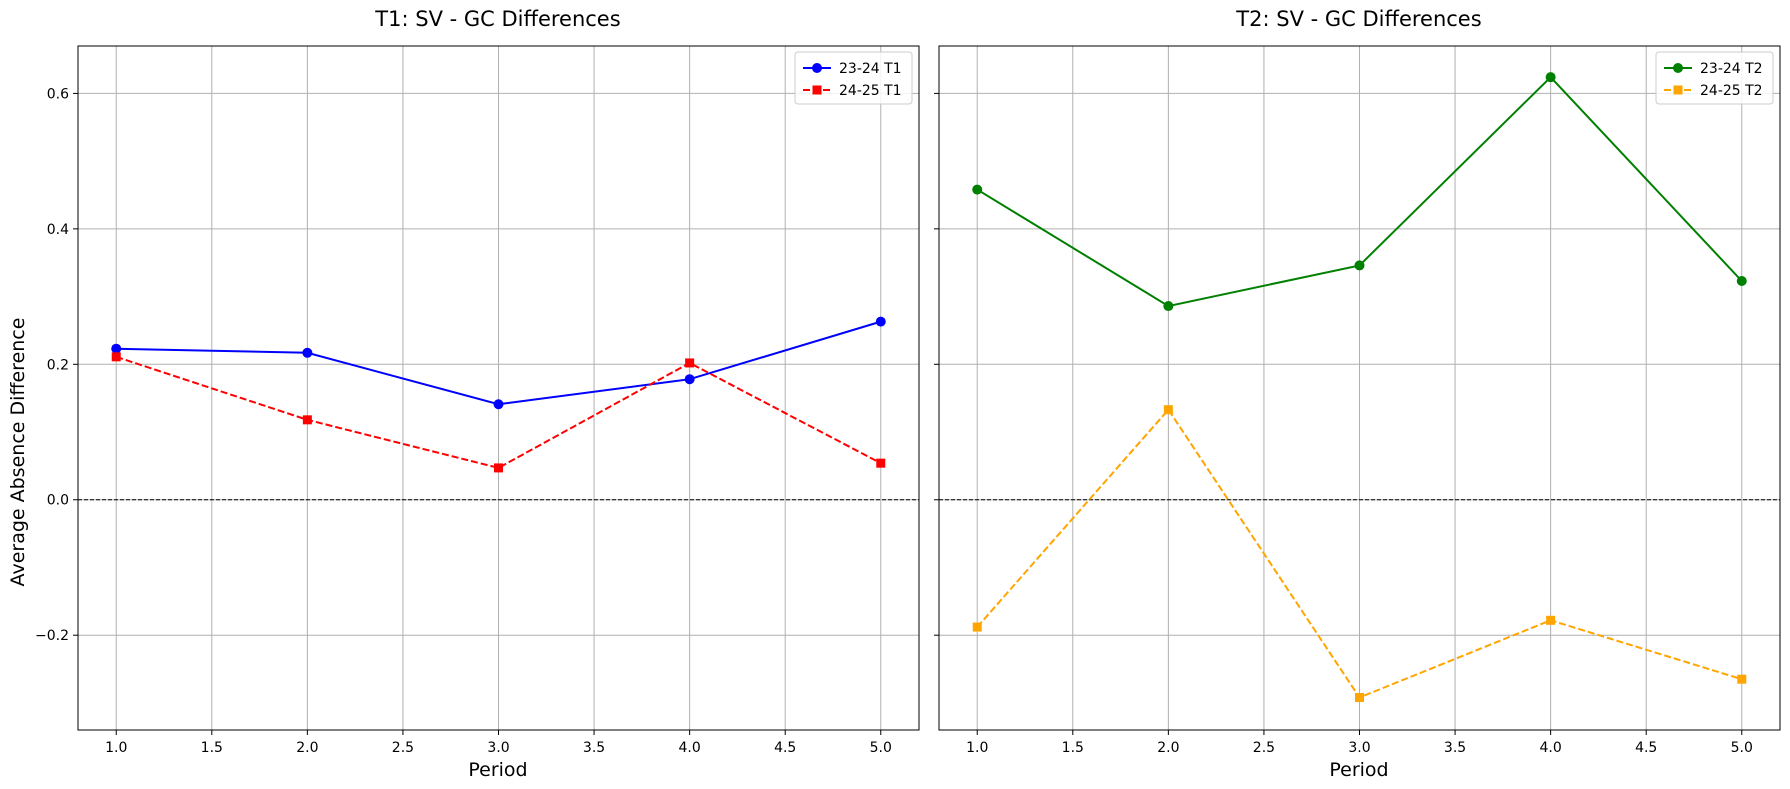 This screenshot has height=789, width=1790. I want to click on x-tick-label-t1-4: 3.0, so click(498, 748).